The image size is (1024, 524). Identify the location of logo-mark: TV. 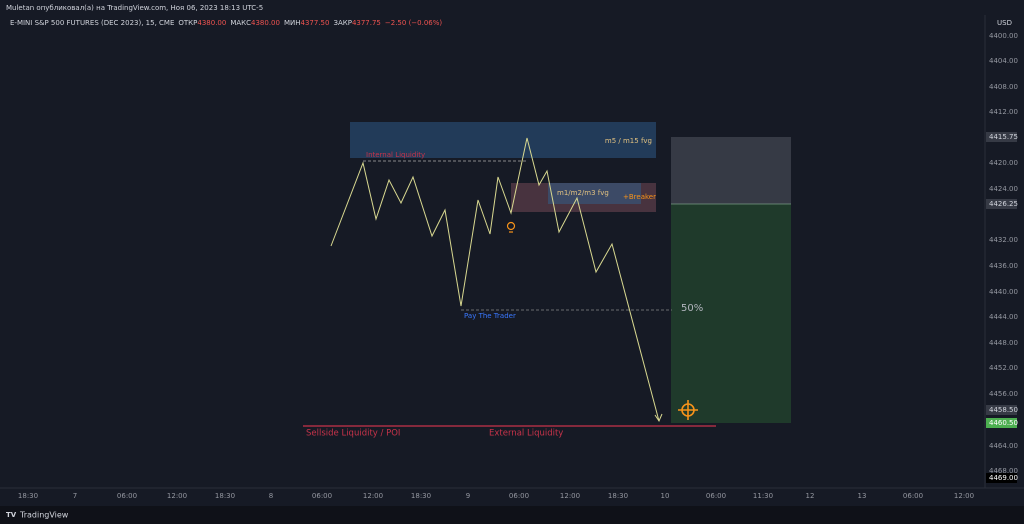
(11, 515).